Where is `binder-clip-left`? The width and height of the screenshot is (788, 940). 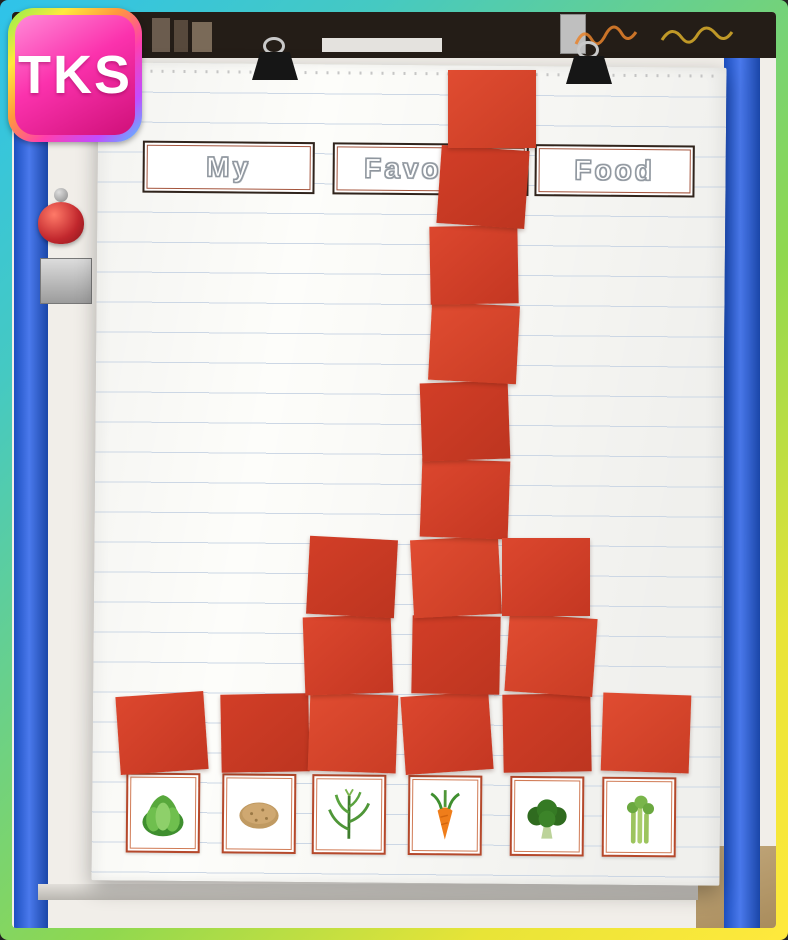
binder-clip-left is located at coordinates (275, 58).